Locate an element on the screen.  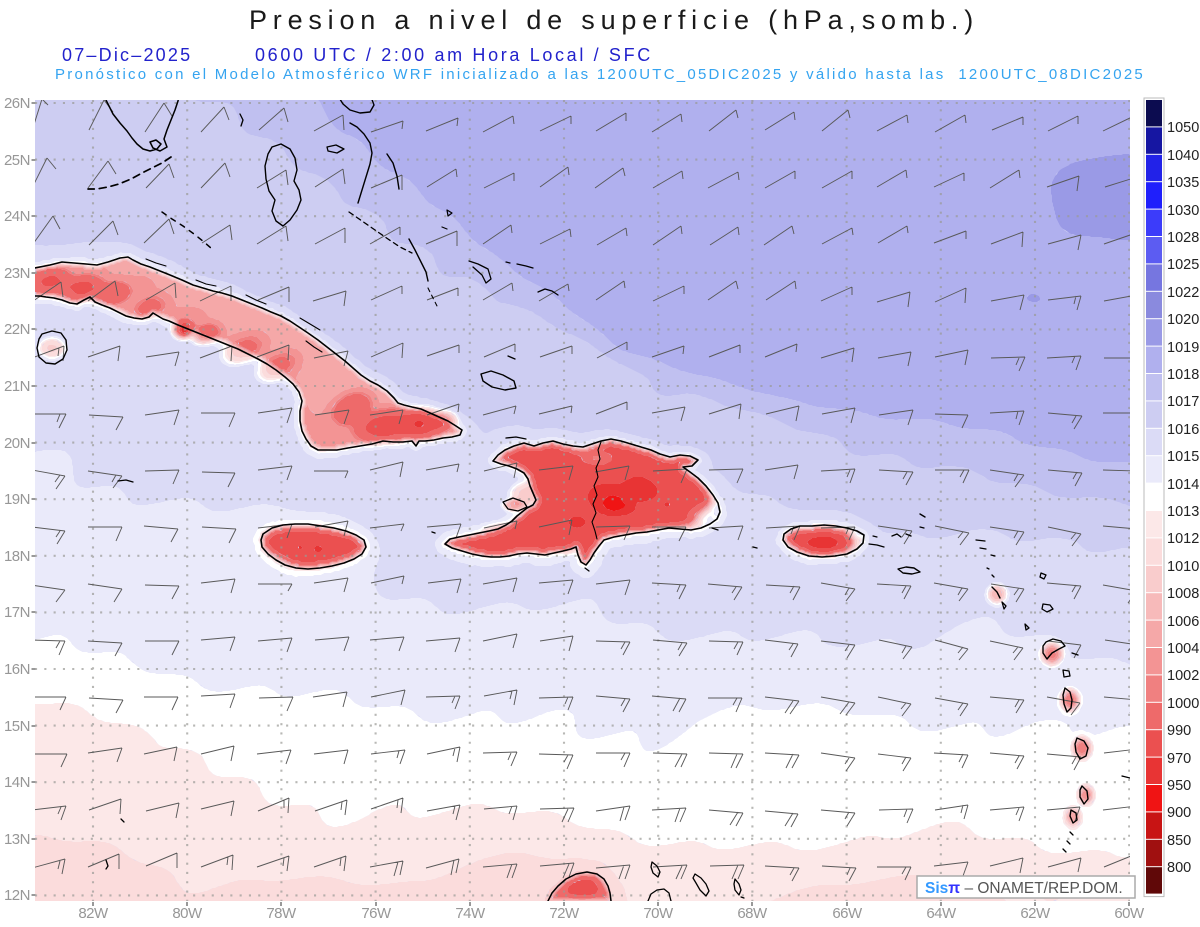
svg-text: 970 is located at coordinates (1179, 759).